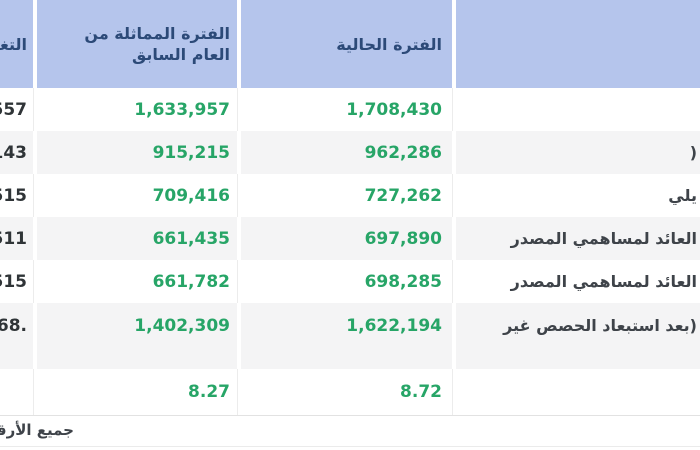 The image size is (700, 450). I want to click on change-value-cell: 143, so click(16, 152).